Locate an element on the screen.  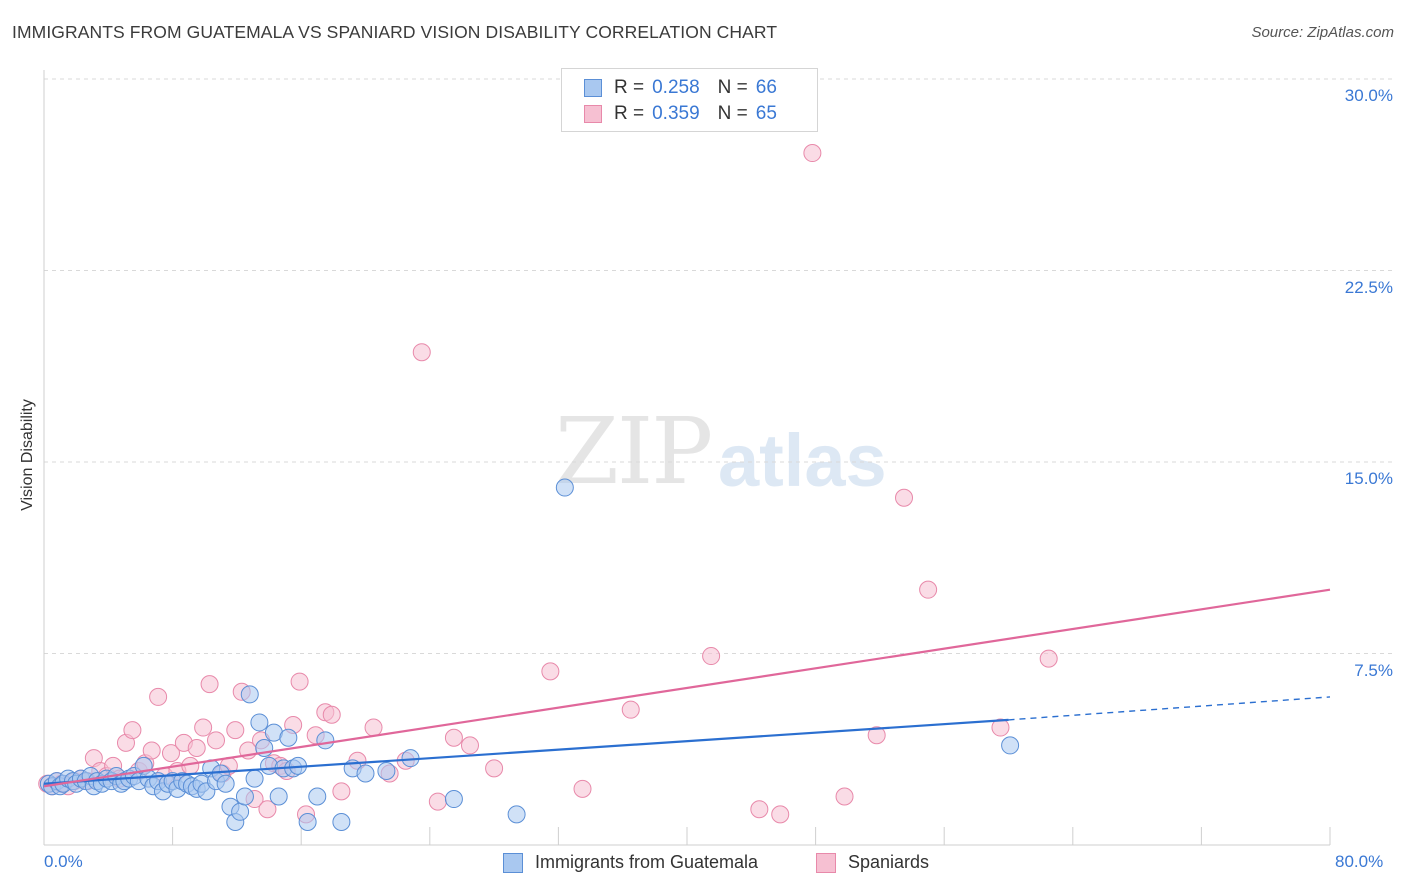
bottom-legend-spaniards: Spaniards is located at coordinates (872, 862).